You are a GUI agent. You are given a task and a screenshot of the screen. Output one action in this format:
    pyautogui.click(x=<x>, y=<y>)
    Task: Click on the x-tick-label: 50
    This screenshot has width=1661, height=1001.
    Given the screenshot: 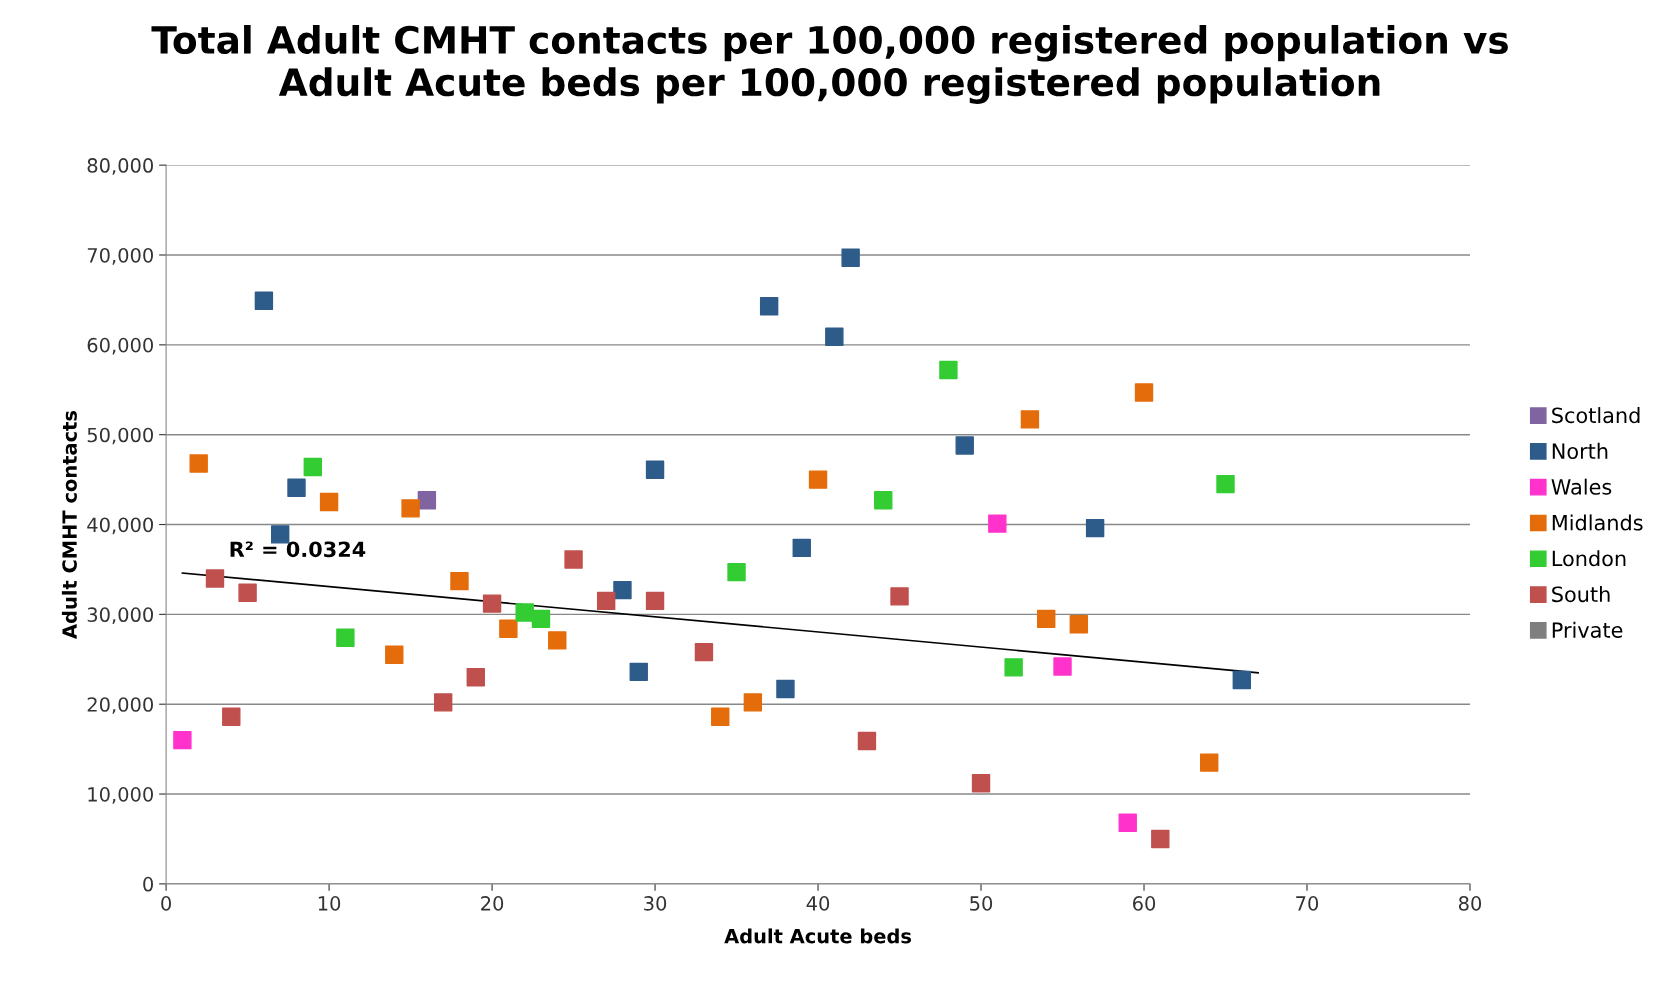 What is the action you would take?
    pyautogui.click(x=981, y=903)
    